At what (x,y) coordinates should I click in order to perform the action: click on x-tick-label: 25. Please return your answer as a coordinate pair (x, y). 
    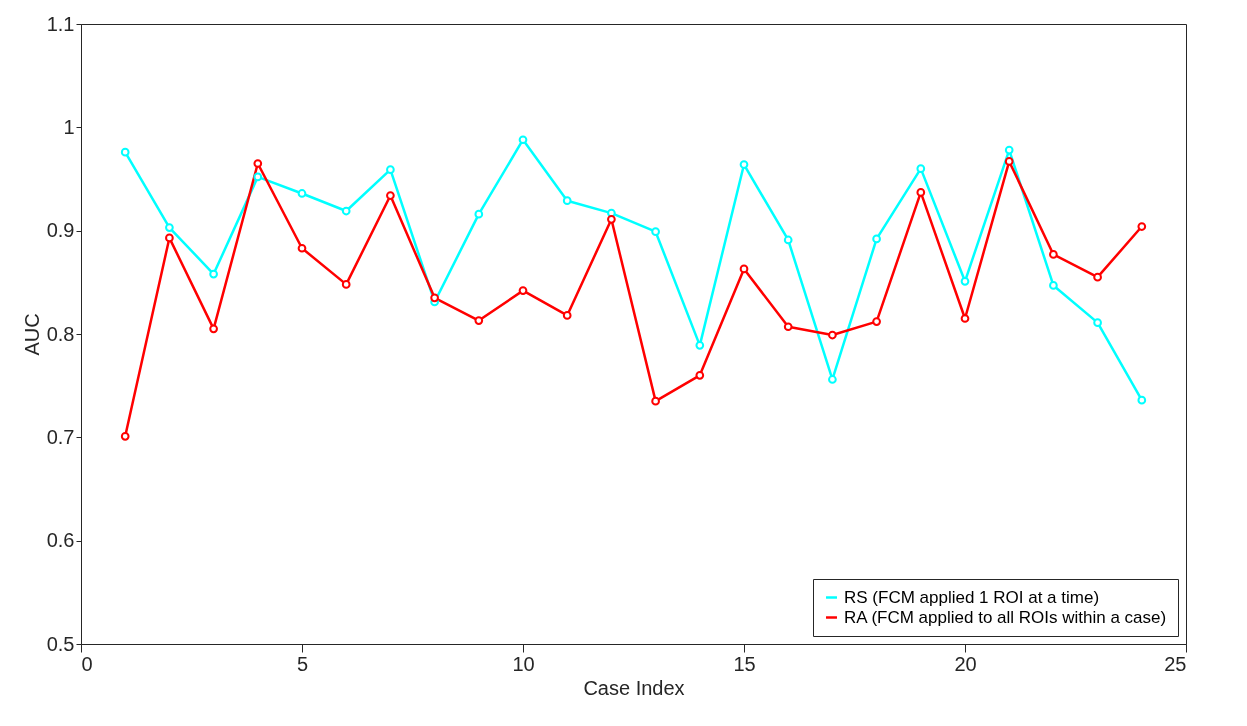
    Looking at the image, I should click on (1175, 663).